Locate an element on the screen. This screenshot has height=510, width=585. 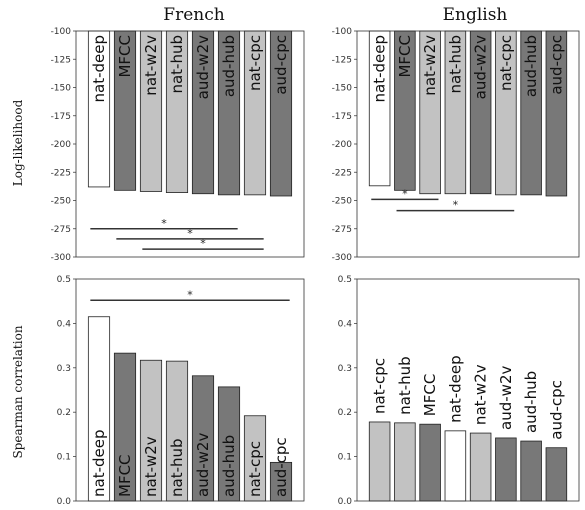
panel-title-french: French is located at coordinates (193, 15).